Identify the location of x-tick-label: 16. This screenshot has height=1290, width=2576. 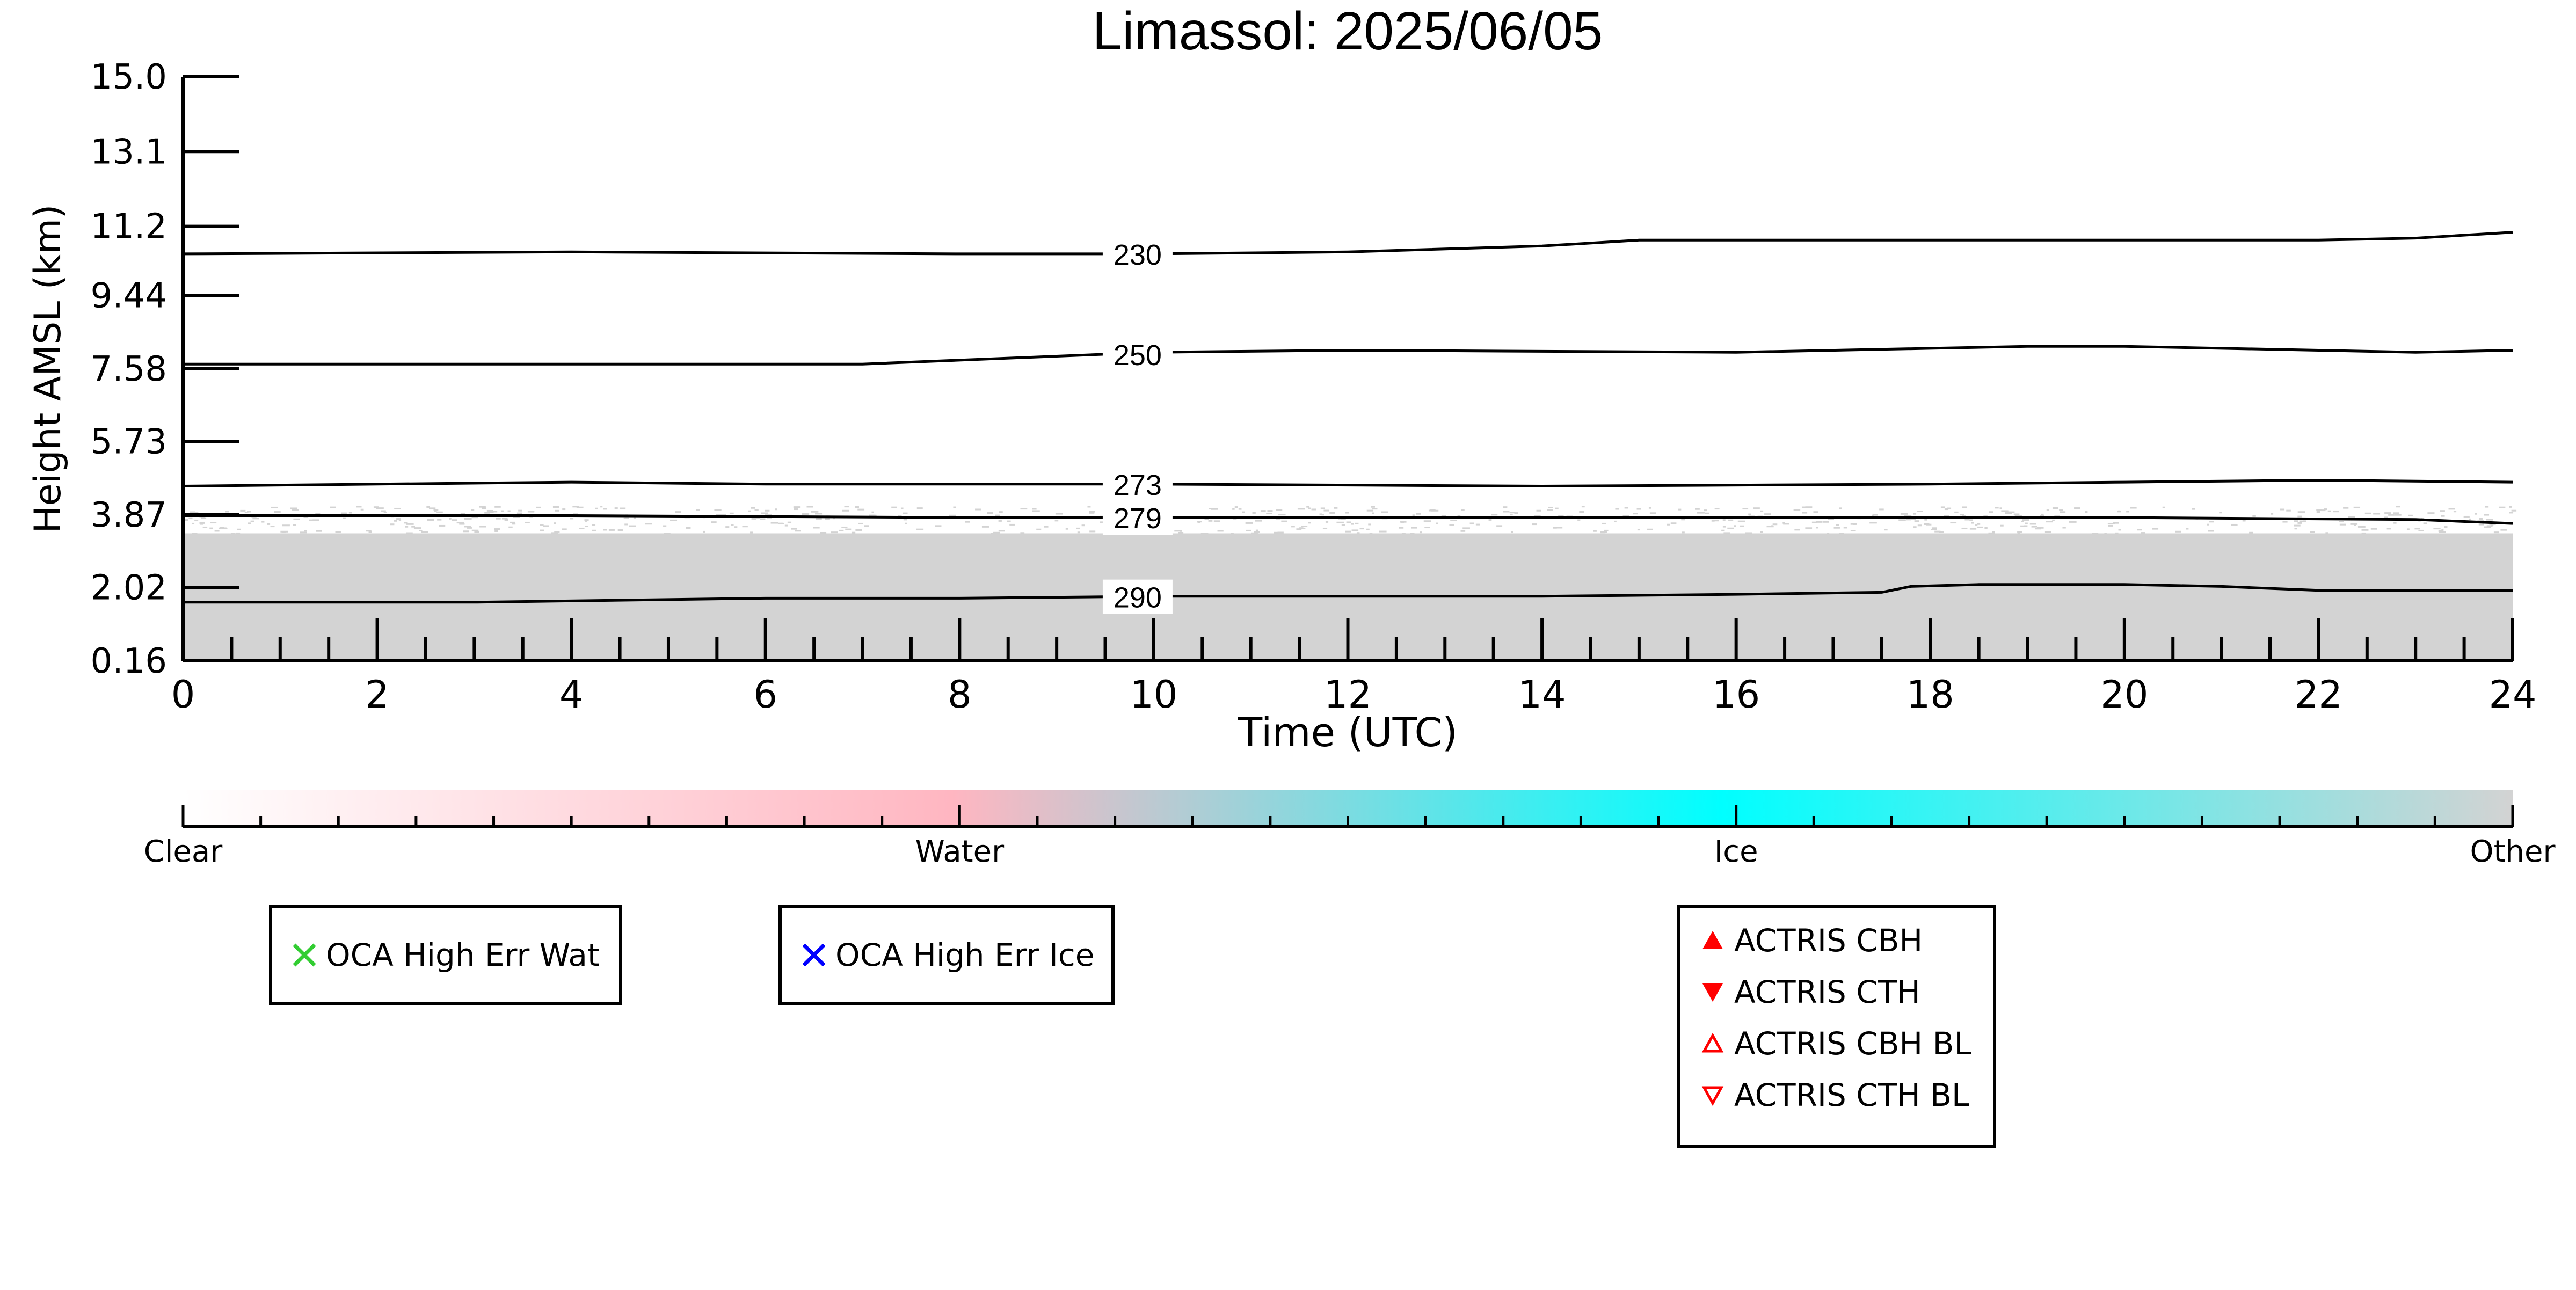
(1736, 695).